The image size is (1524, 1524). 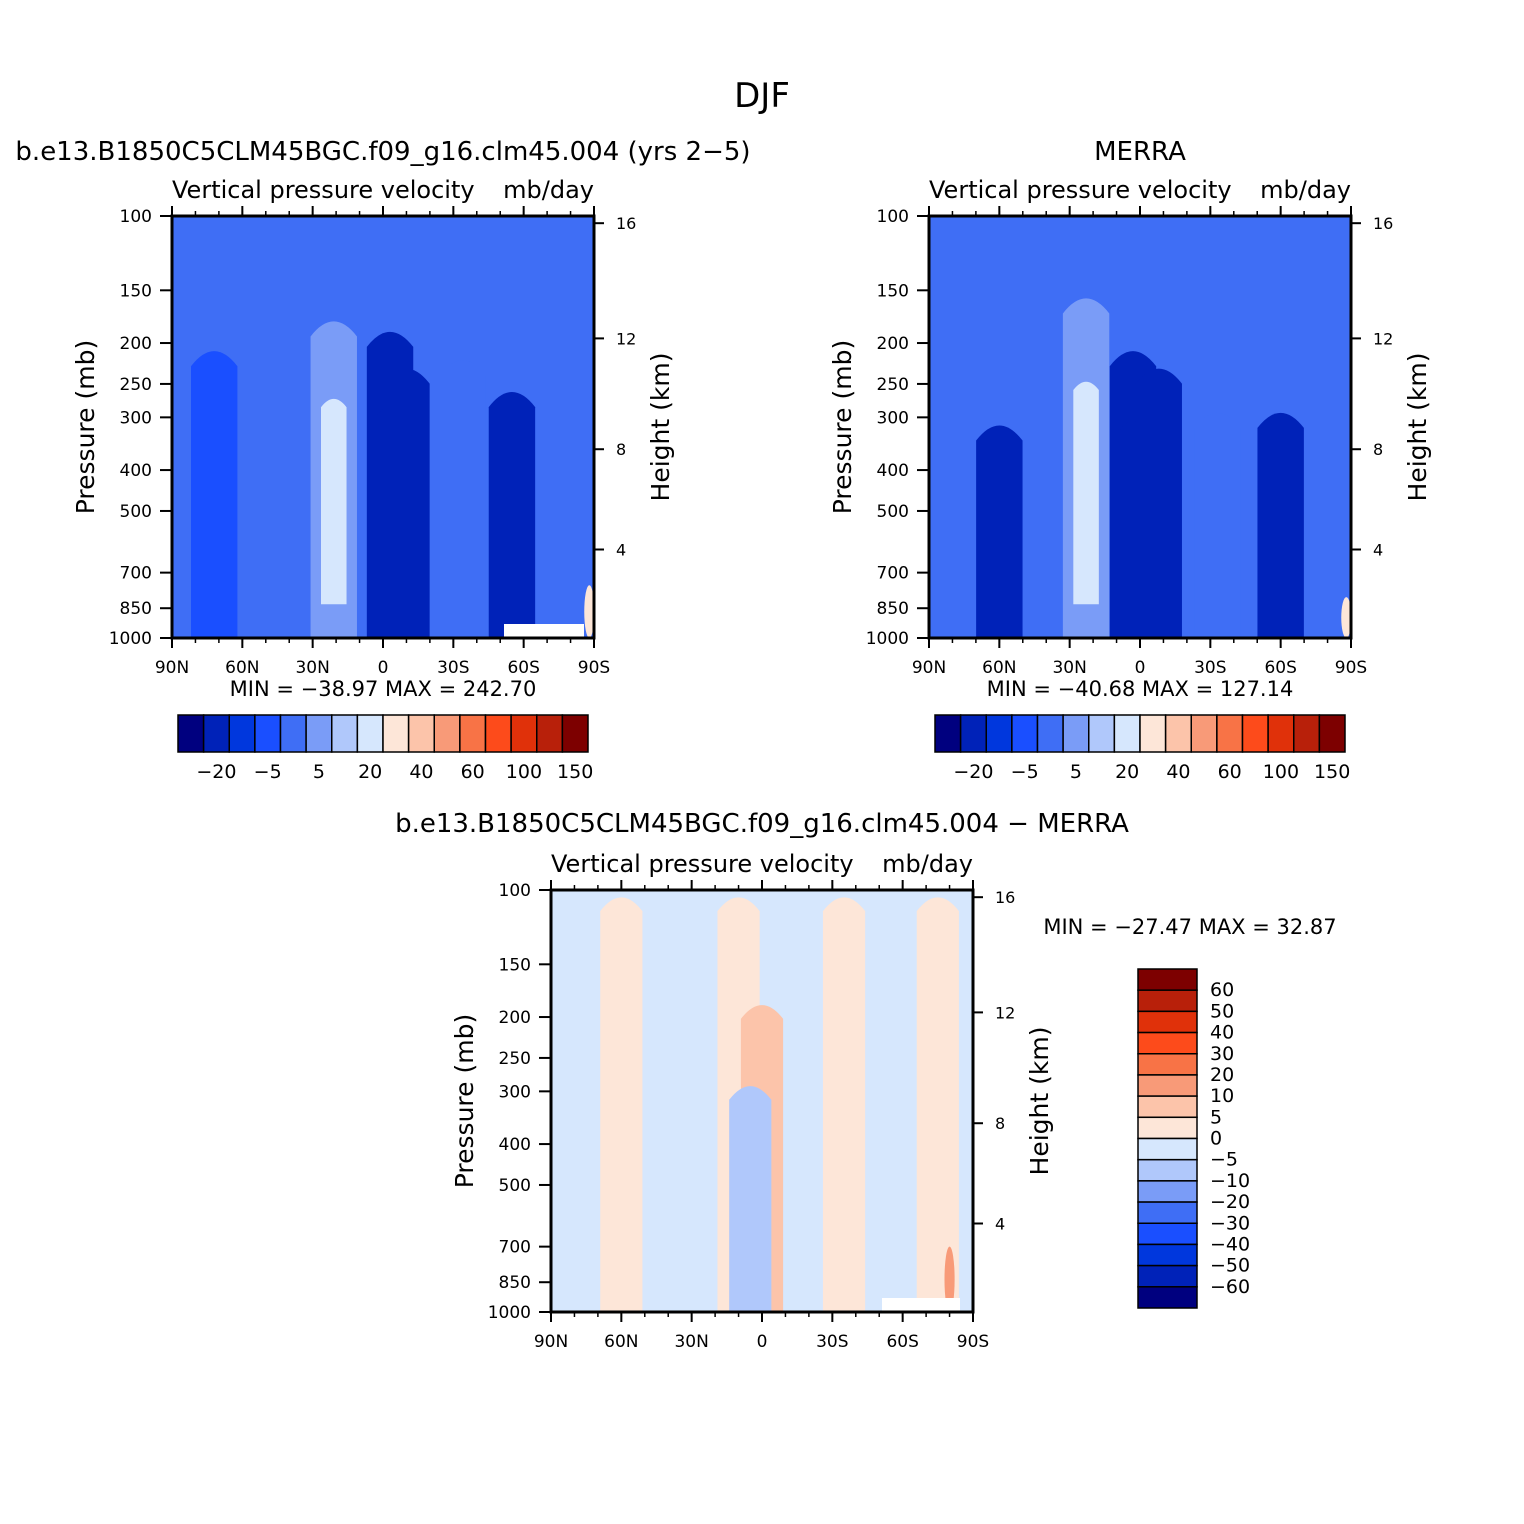 What do you see at coordinates (1230, 1244) in the screenshot?
I see `colorbar-label: −40` at bounding box center [1230, 1244].